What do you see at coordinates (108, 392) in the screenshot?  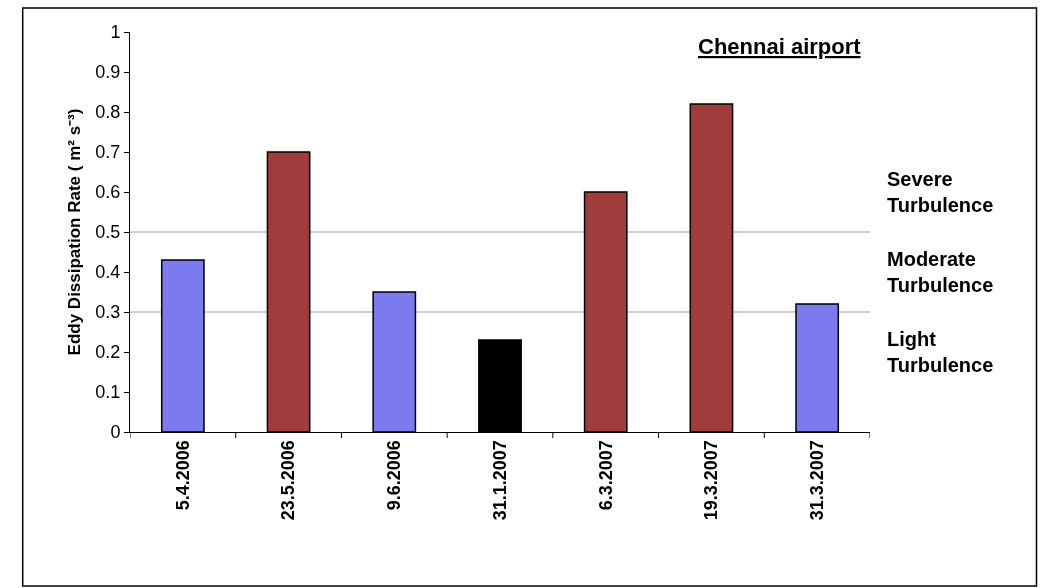 I see `y-tick-label: 0.1` at bounding box center [108, 392].